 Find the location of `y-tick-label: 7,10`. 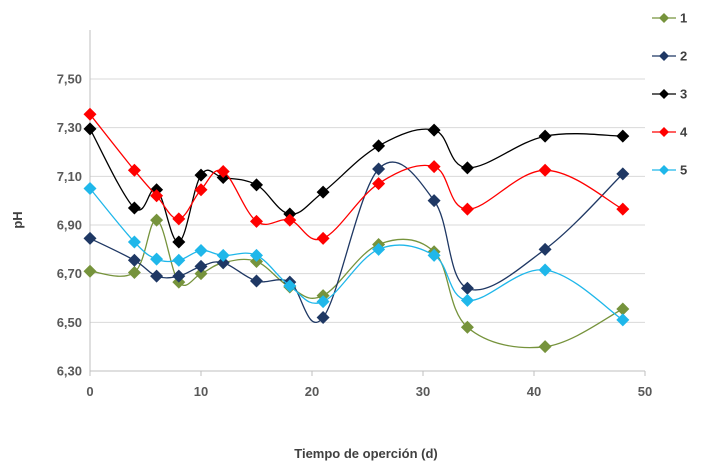

y-tick-label: 7,10 is located at coordinates (69, 176).